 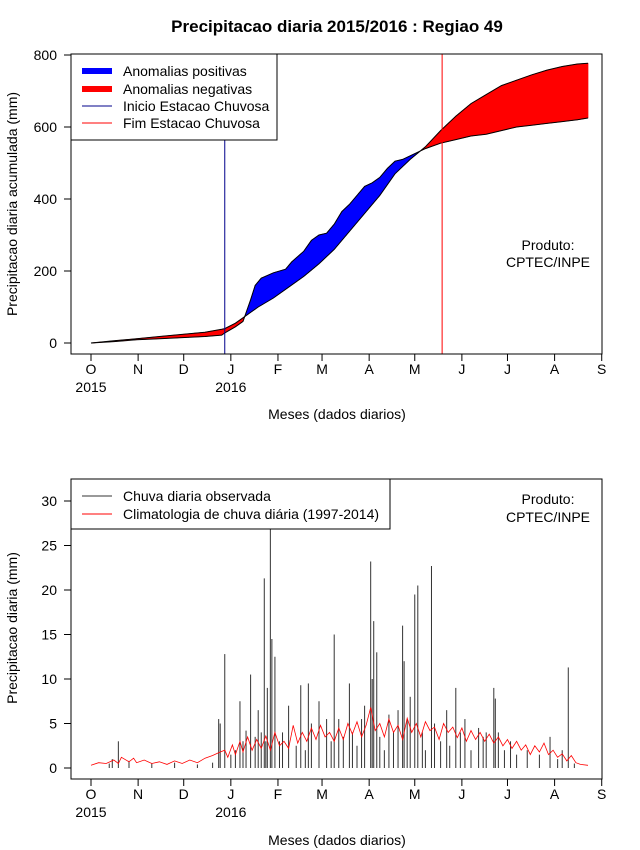 I want to click on y-tick-label: 10, so click(x=49, y=679).